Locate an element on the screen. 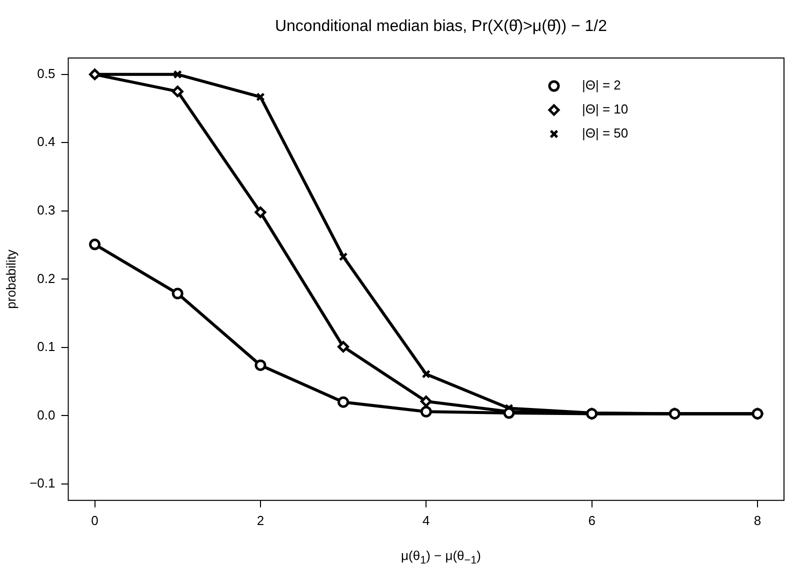 This screenshot has height=577, width=791. y-tick-label: 0.5 is located at coordinates (46, 73).